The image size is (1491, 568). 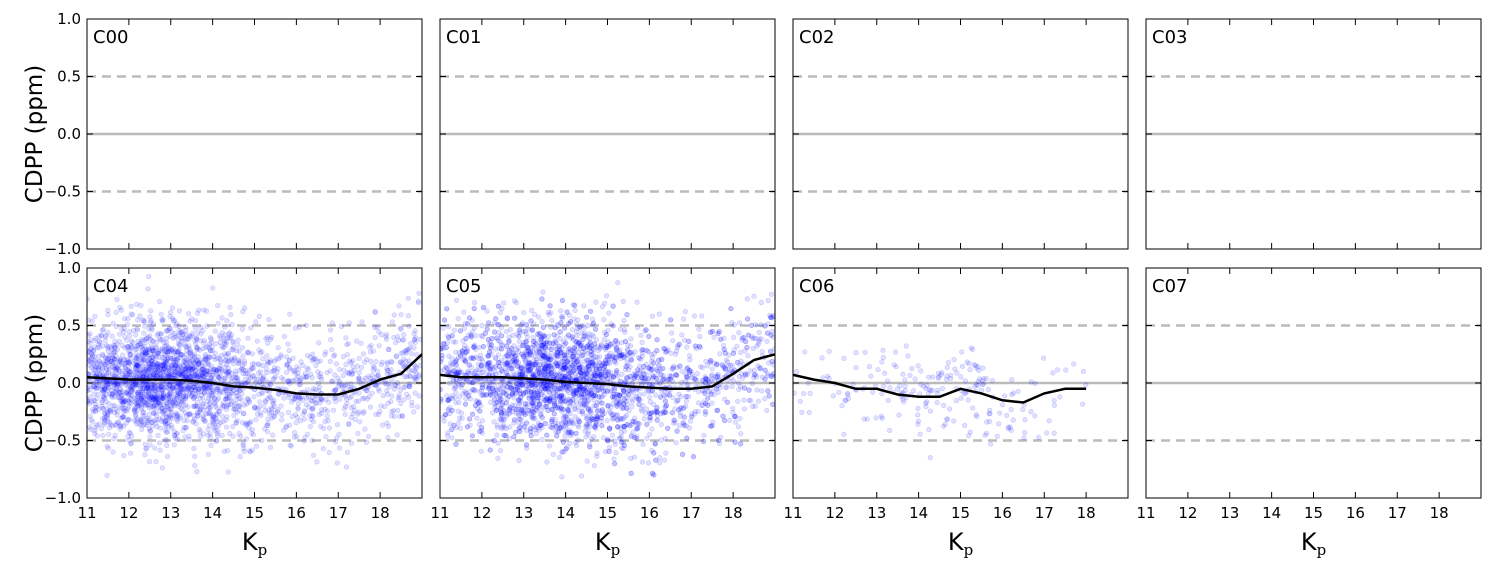 What do you see at coordinates (338, 513) in the screenshot?
I see `x-tick-label: 17` at bounding box center [338, 513].